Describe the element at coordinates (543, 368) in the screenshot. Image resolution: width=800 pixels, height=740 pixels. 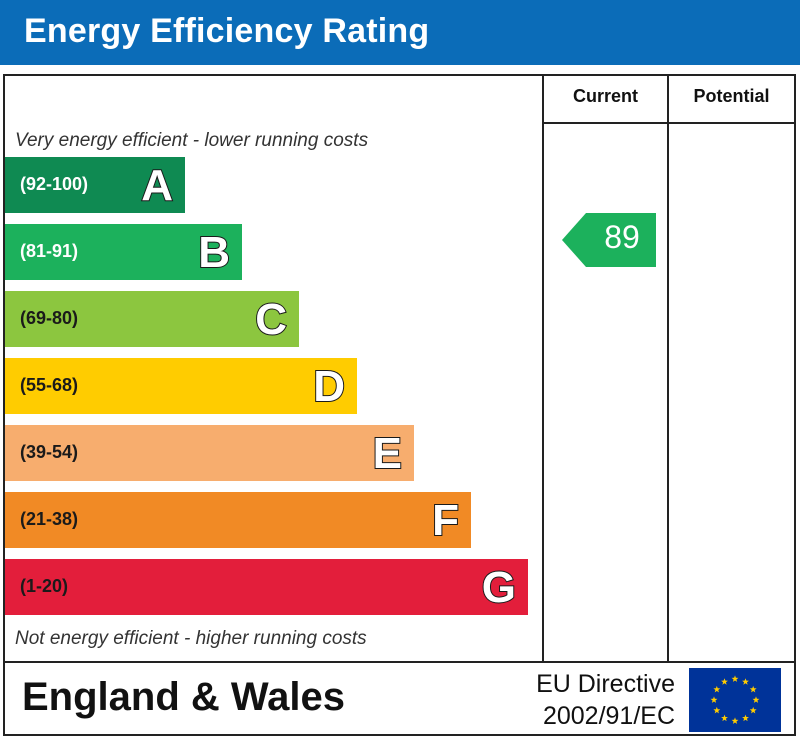
I see `divider-current` at that location.